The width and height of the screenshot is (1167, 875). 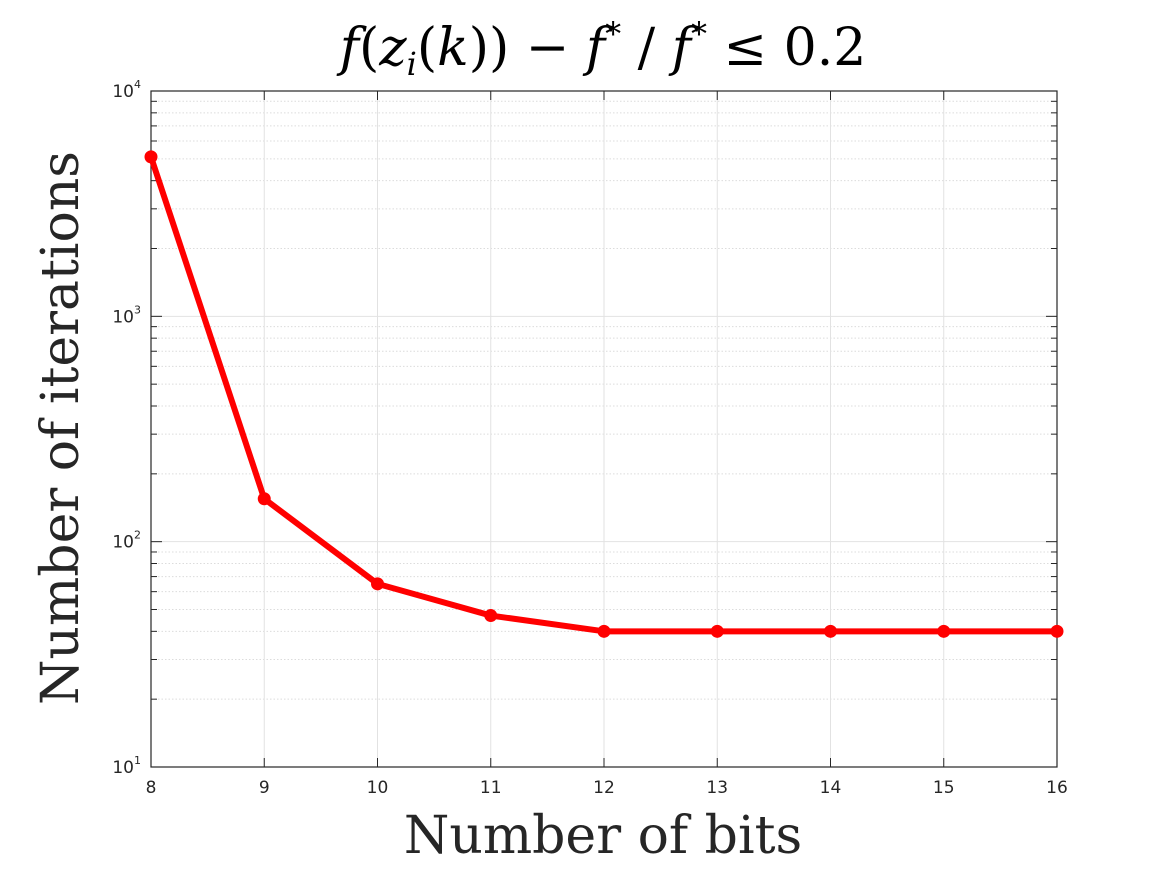 What do you see at coordinates (717, 788) in the screenshot?
I see `x-tick-label: 13` at bounding box center [717, 788].